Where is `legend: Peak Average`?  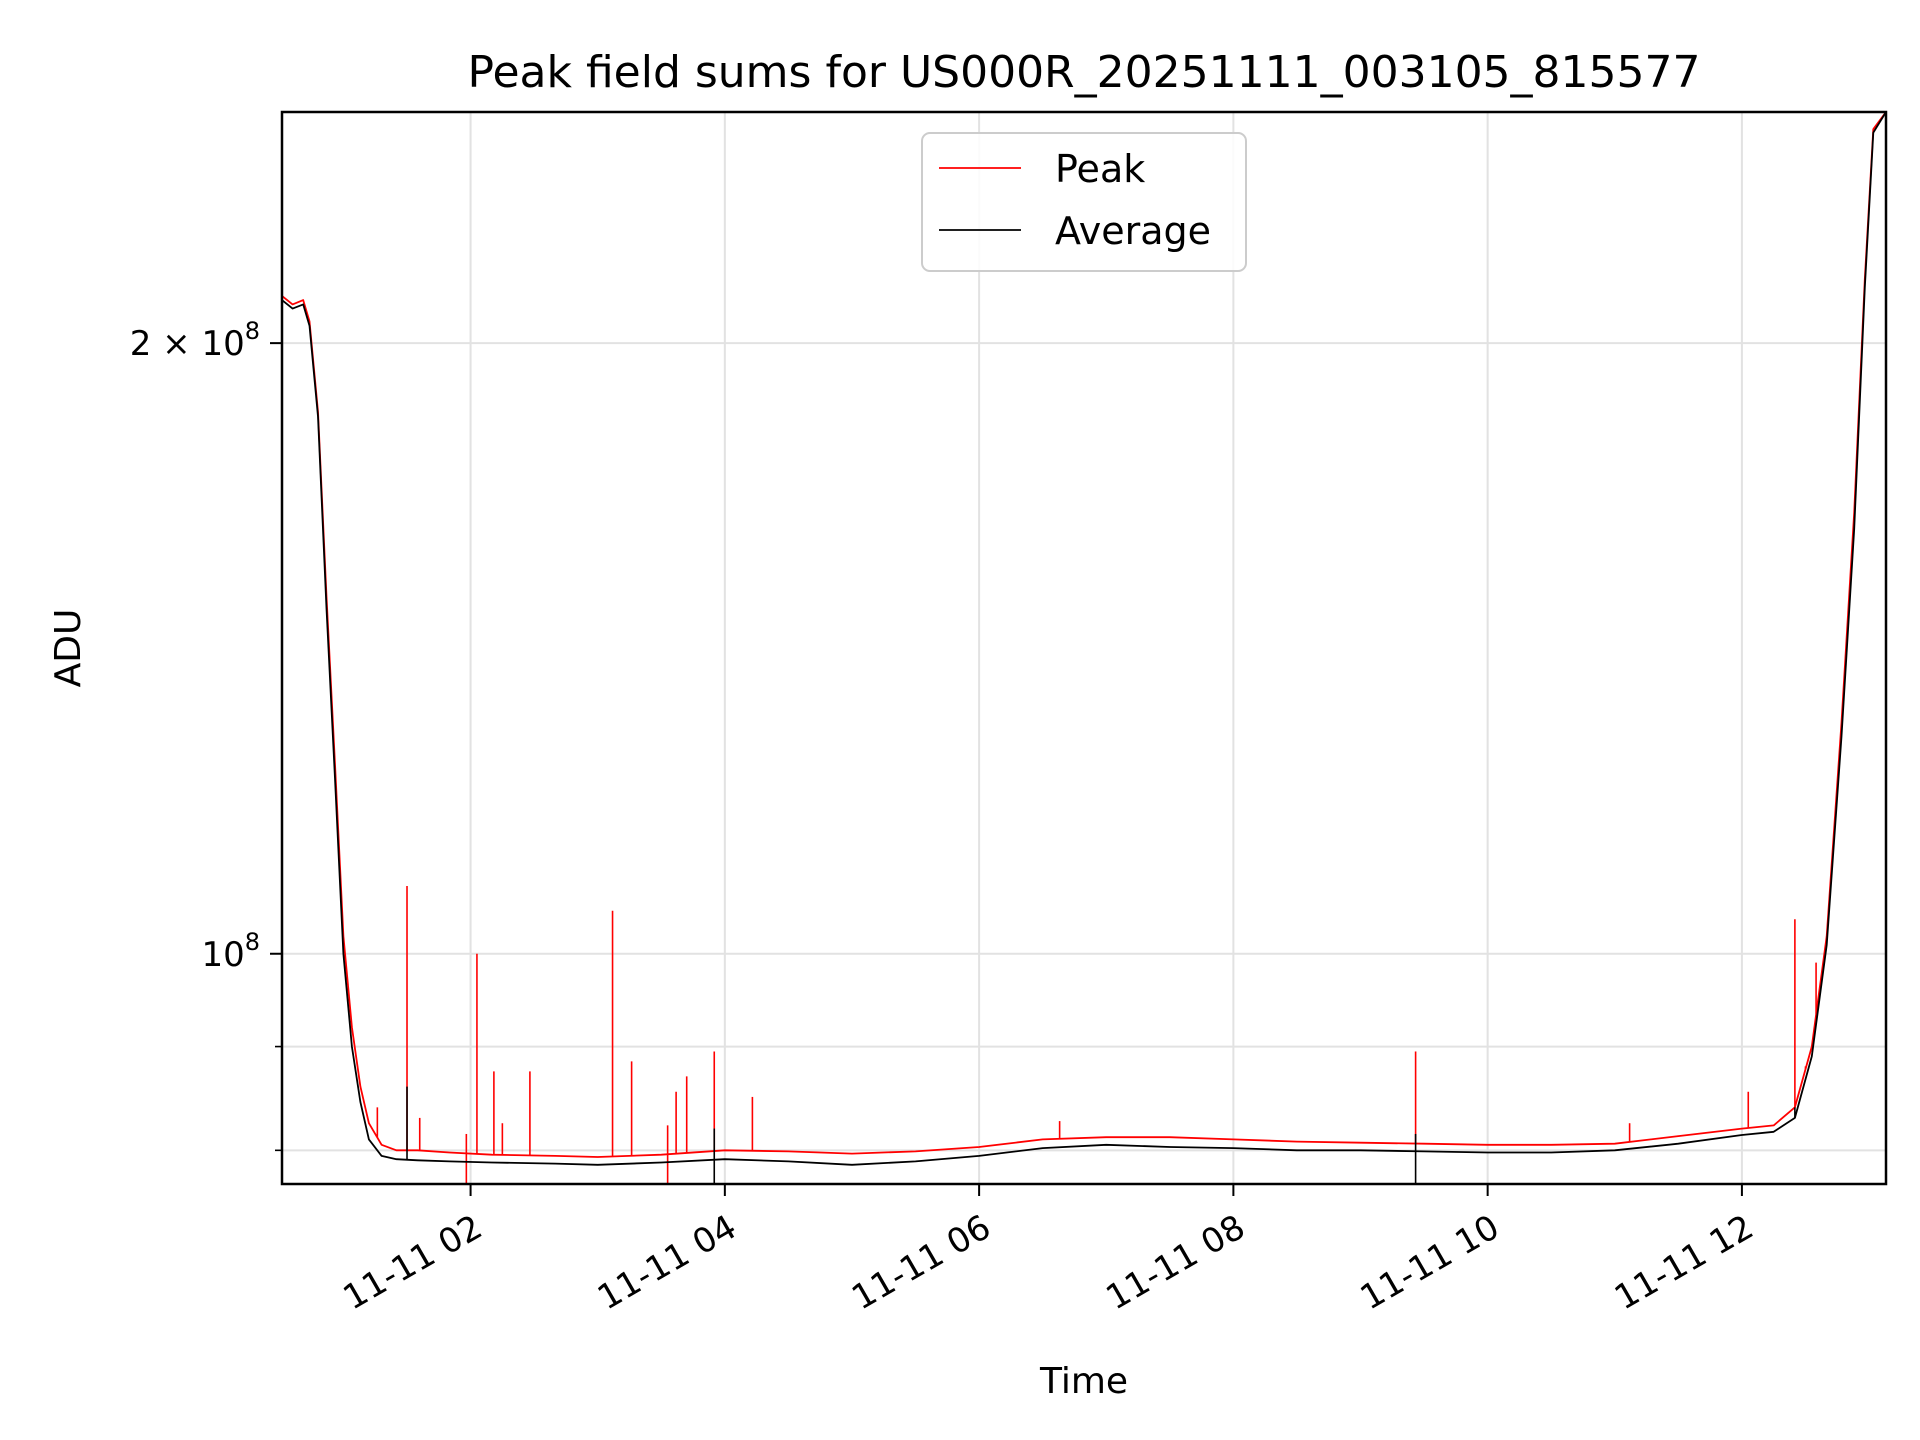
legend: Peak Average is located at coordinates (1084, 202).